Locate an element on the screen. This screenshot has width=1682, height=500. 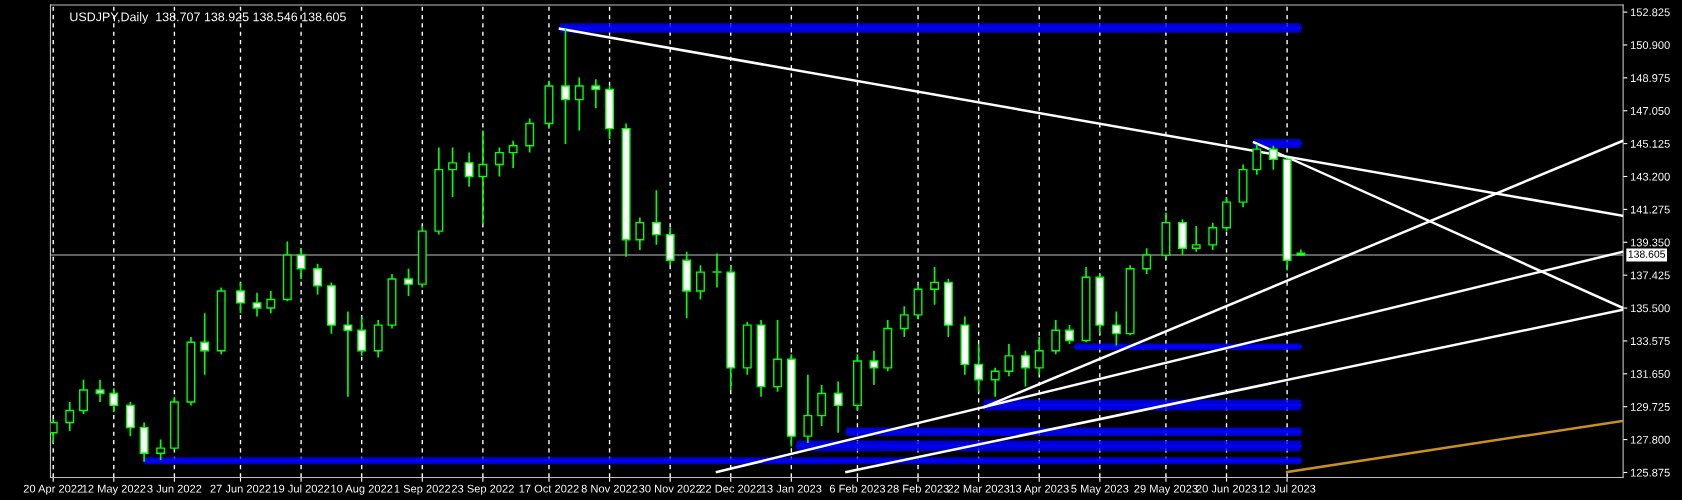
x-tick-label: 29 May 2023 is located at coordinates (1166, 489).